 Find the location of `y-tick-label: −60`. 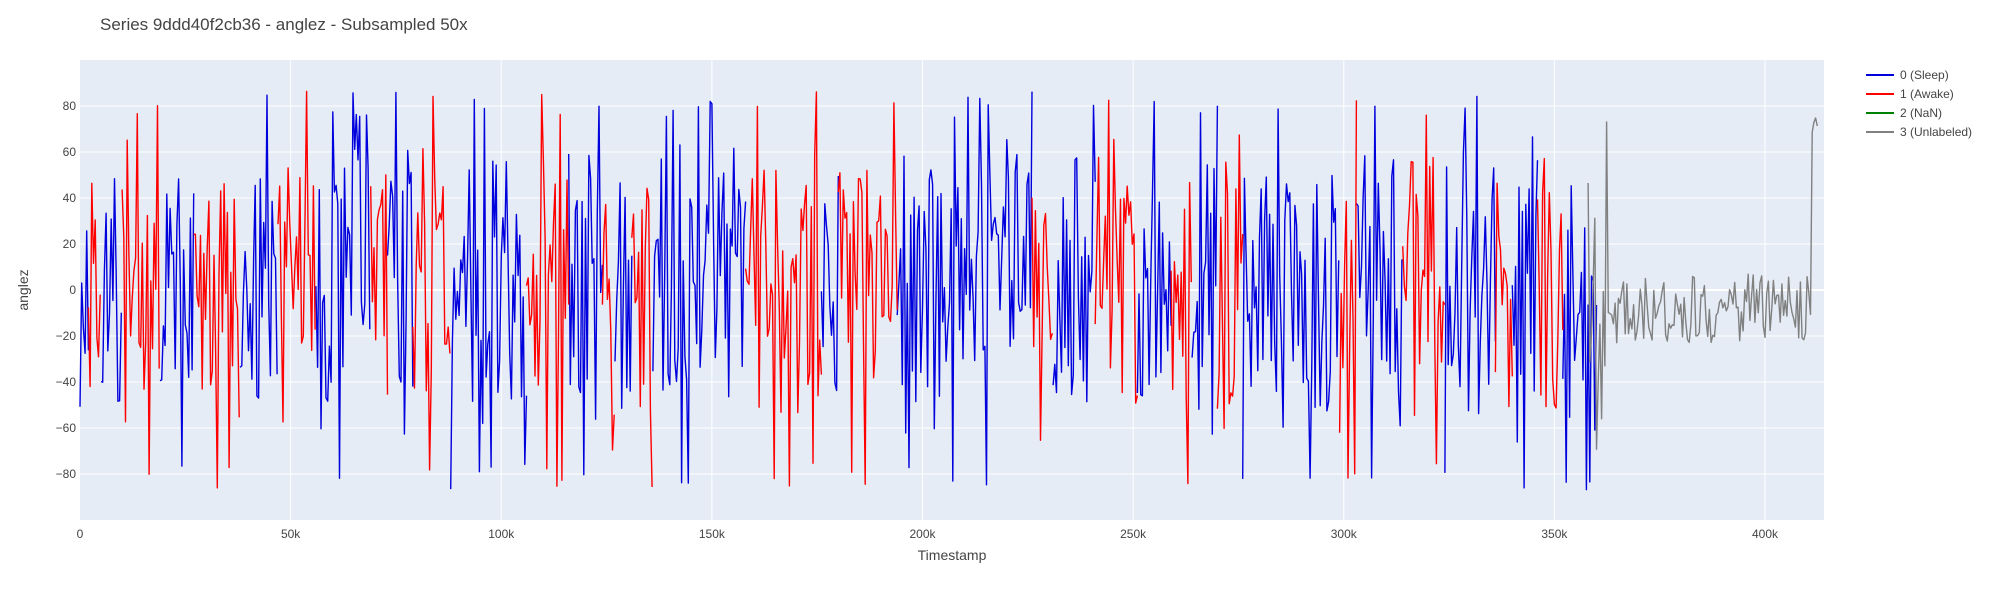

y-tick-label: −60 is located at coordinates (66, 428).